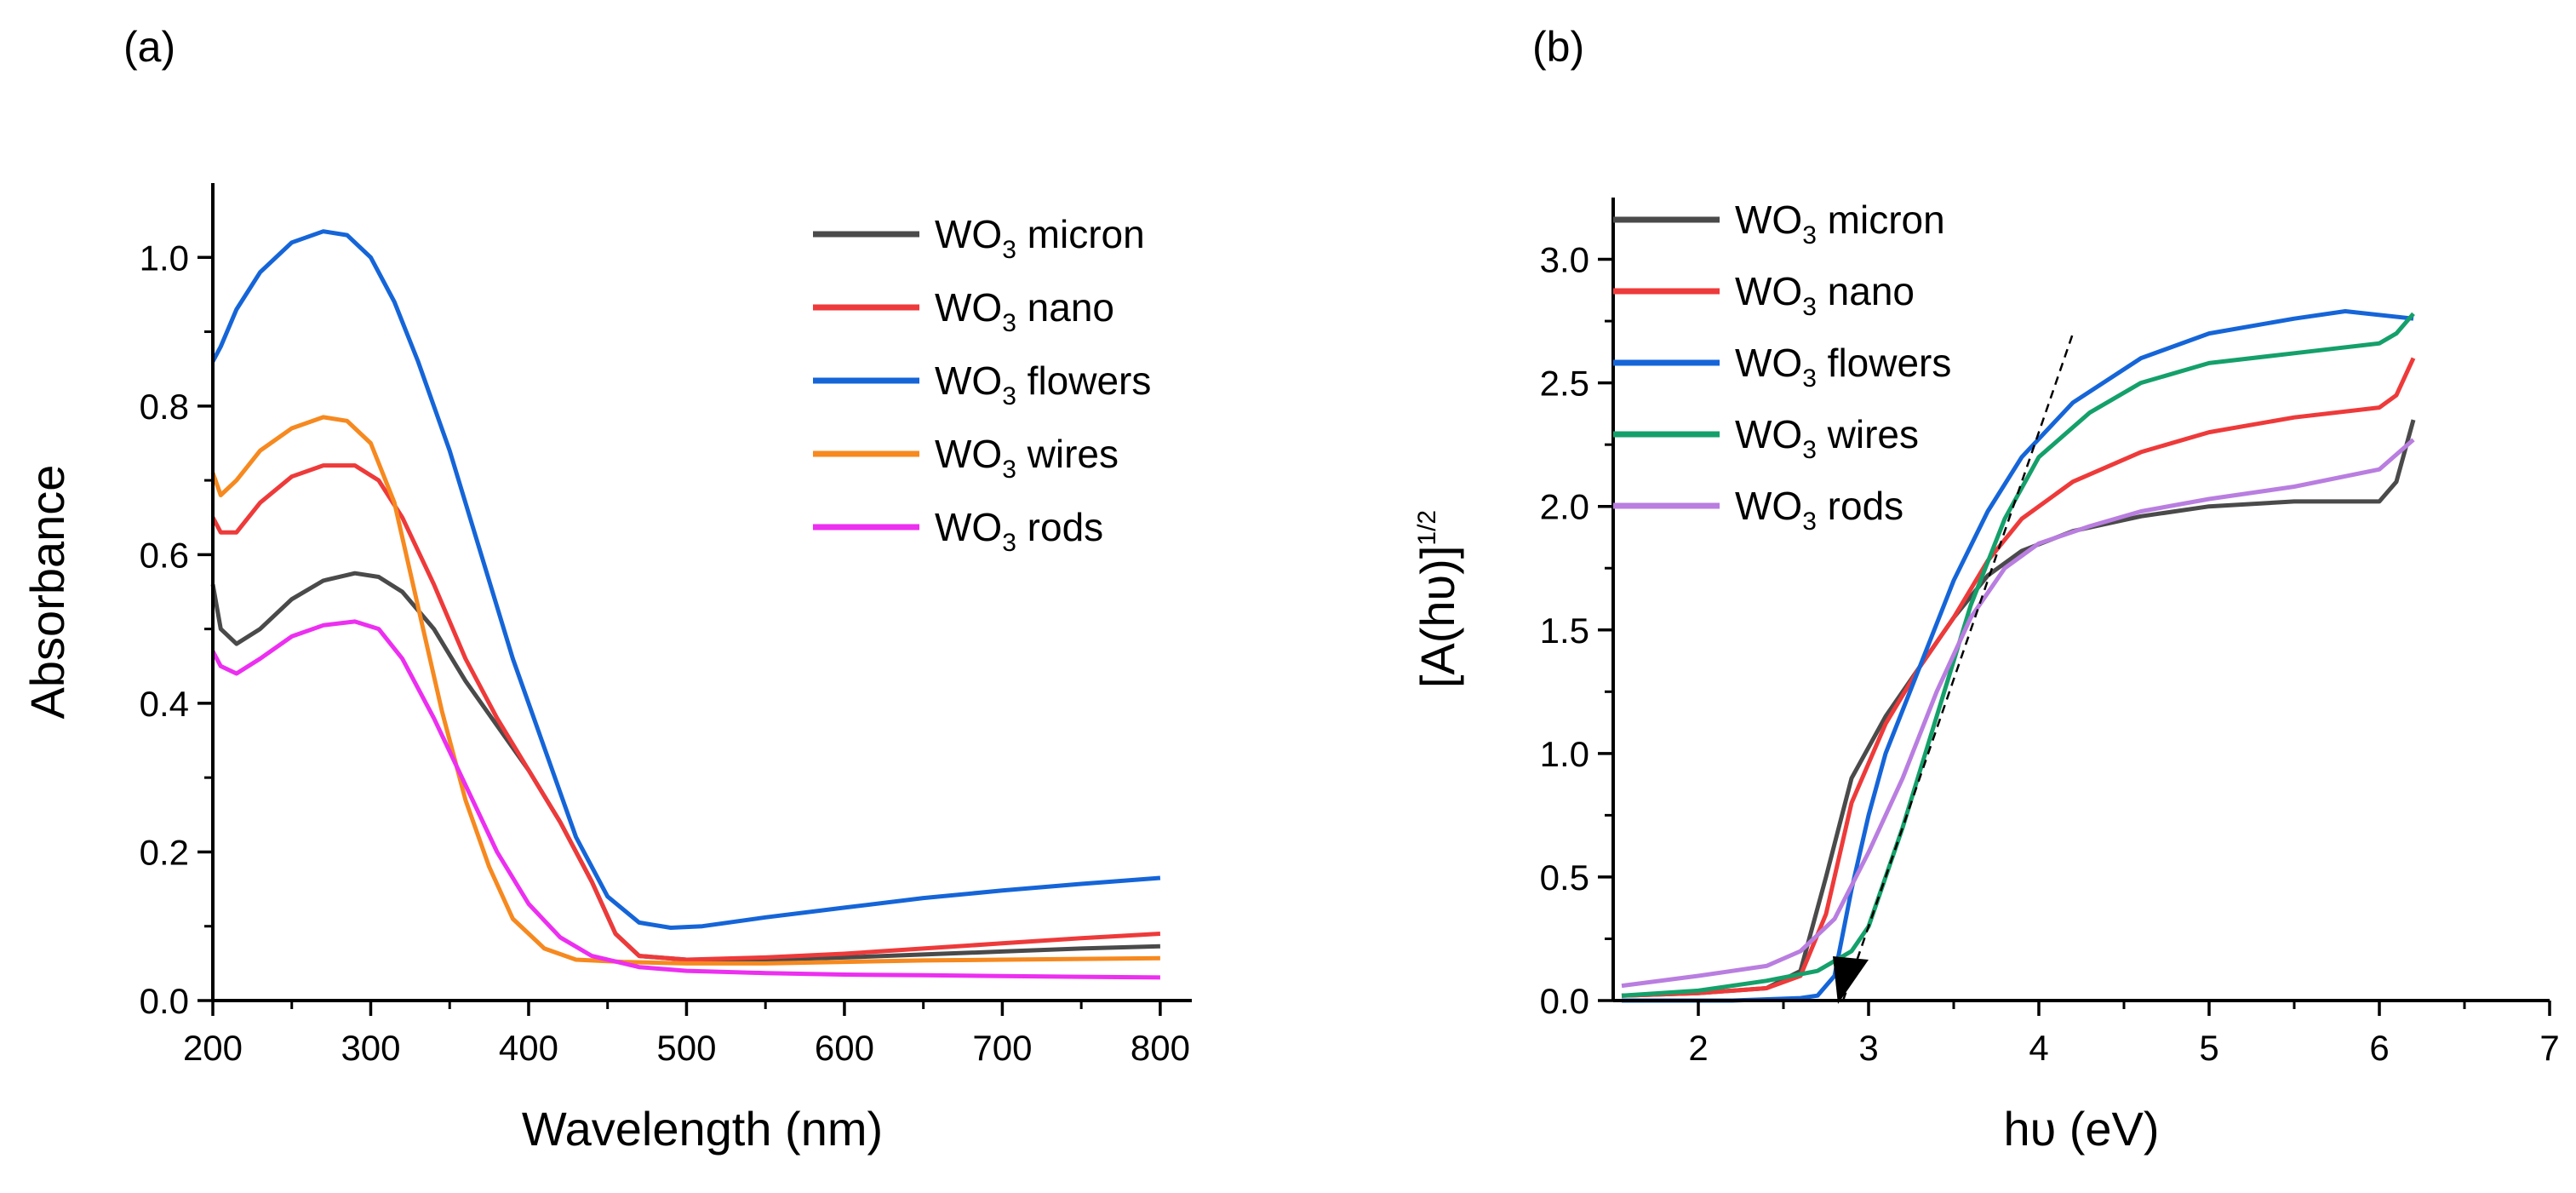 This screenshot has width=2576, height=1193. I want to click on x-tick-label: 300, so click(370, 1048).